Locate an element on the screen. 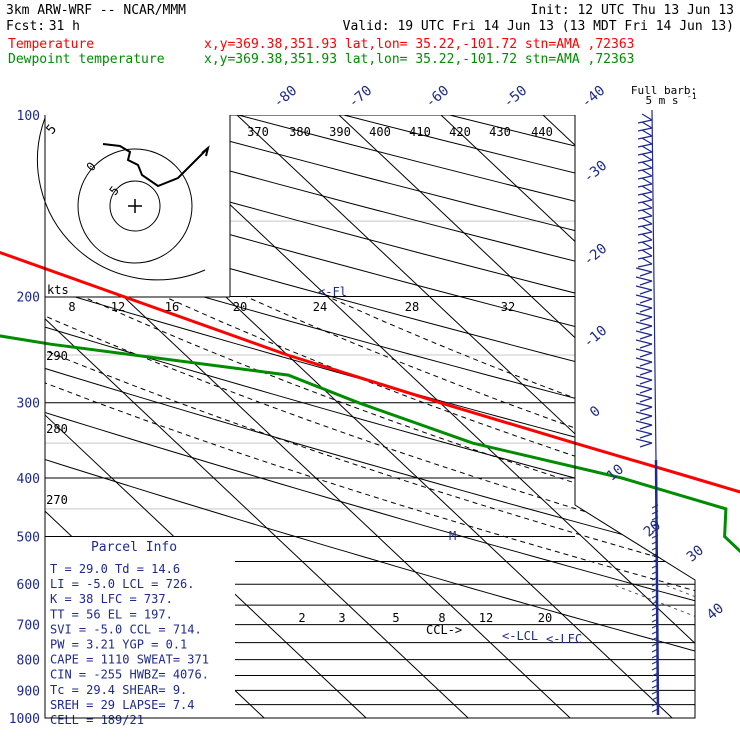  parcel-row: TT = 56 EL = 197. is located at coordinates (111, 614).